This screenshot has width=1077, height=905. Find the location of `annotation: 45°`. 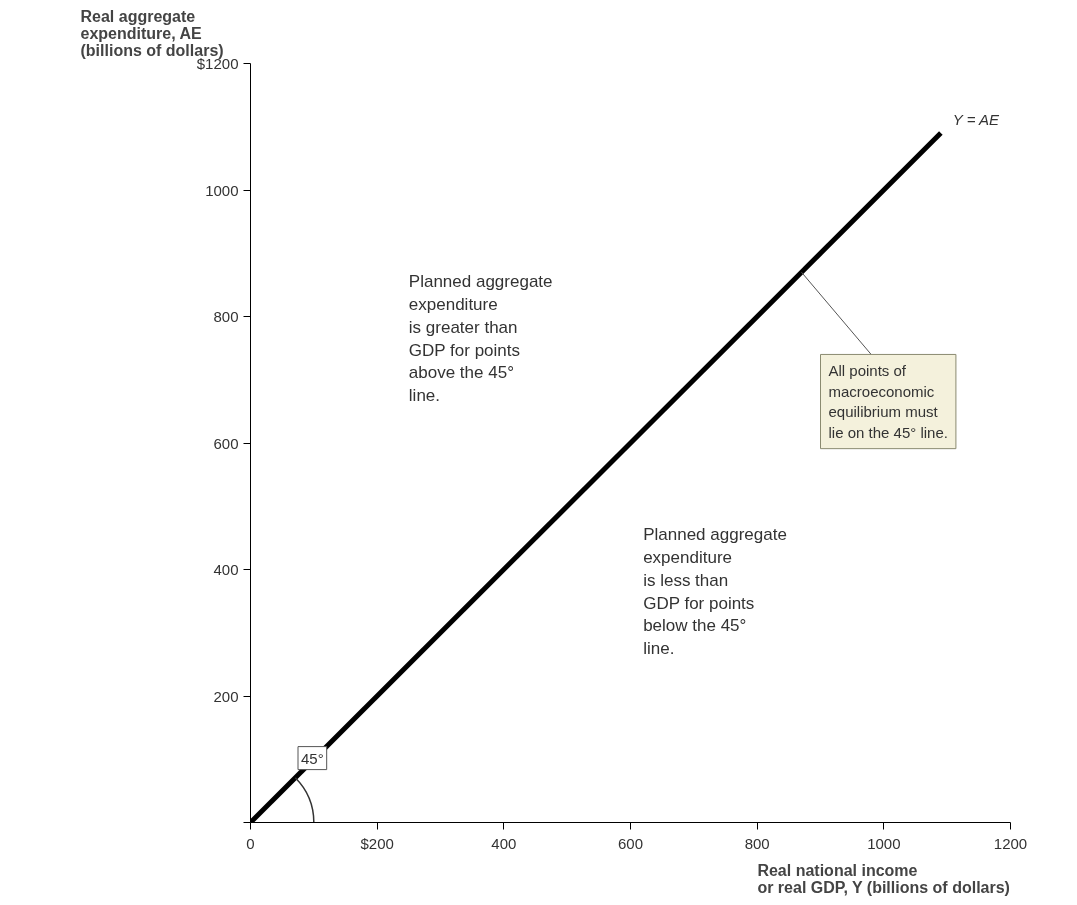

annotation: 45° is located at coordinates (312, 758).